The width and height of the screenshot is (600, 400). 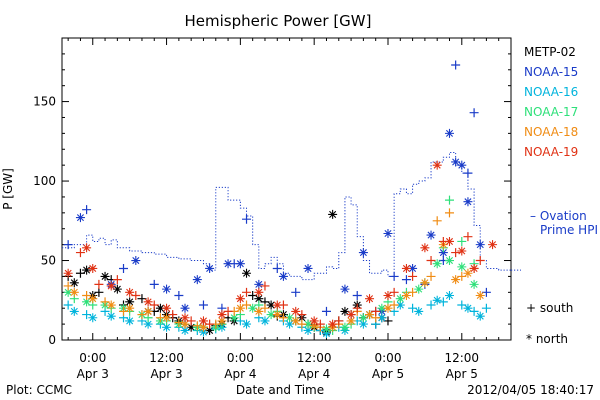 What do you see at coordinates (462, 374) in the screenshot?
I see `x-tick-date: Apr 5` at bounding box center [462, 374].